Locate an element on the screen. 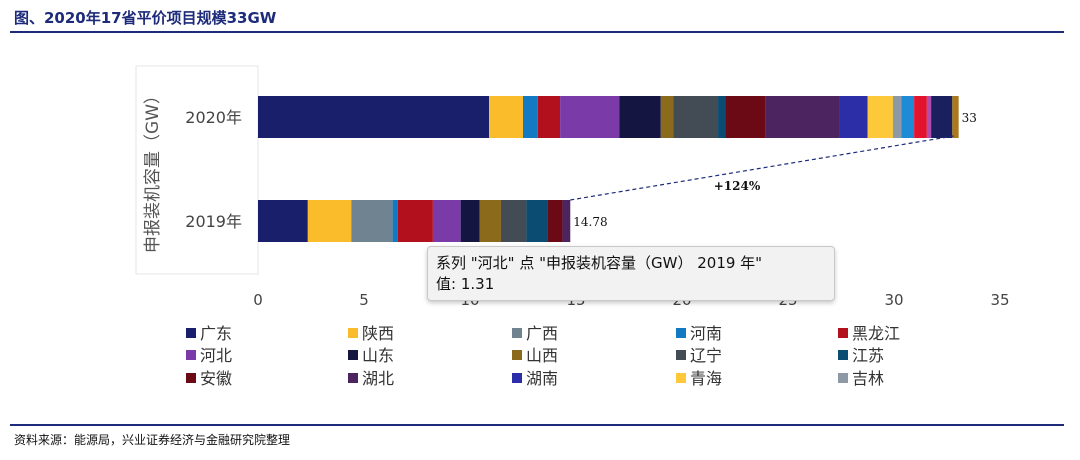 The width and height of the screenshot is (1080, 460). legend-label: 湖北 is located at coordinates (378, 378).